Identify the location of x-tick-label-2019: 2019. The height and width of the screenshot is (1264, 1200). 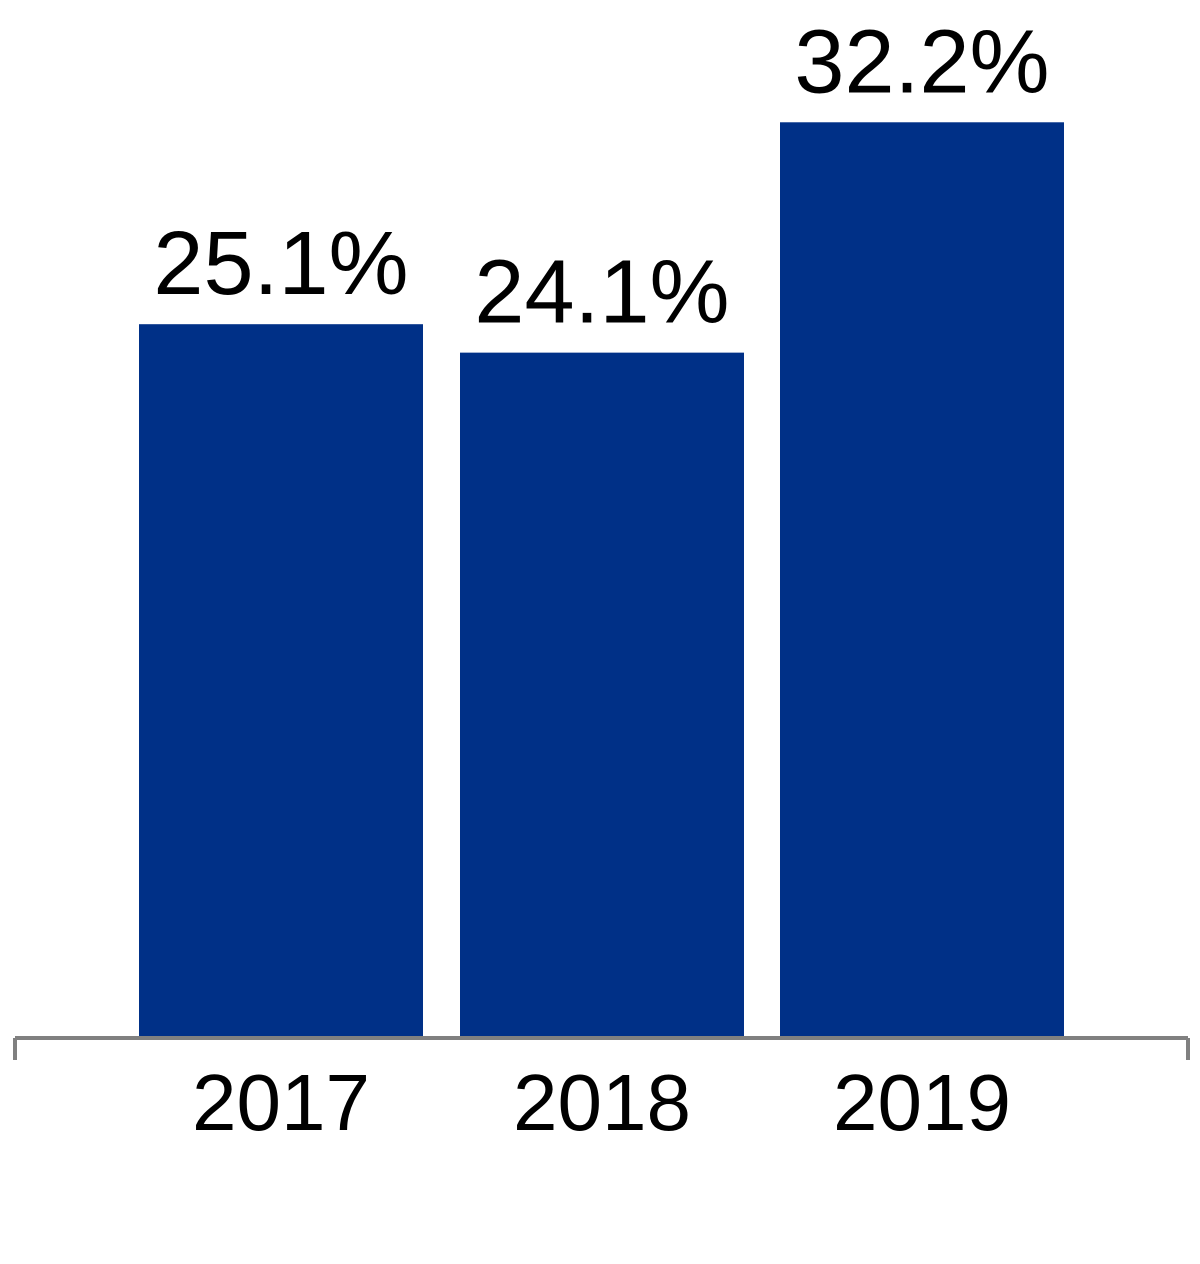
(922, 1102).